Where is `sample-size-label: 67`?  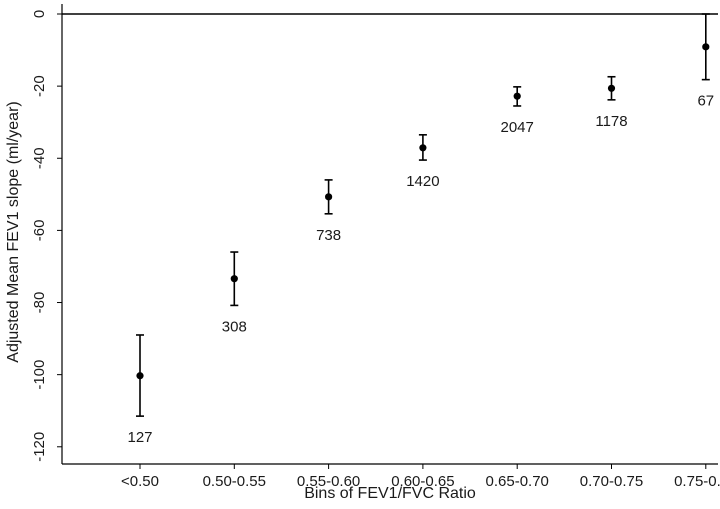 sample-size-label: 67 is located at coordinates (705, 101).